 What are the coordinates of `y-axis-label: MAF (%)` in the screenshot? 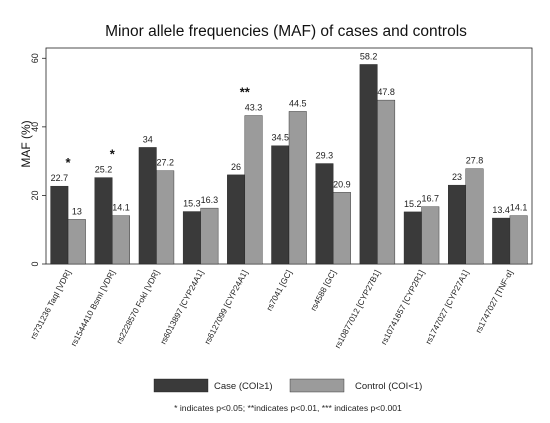 It's located at (26, 143).